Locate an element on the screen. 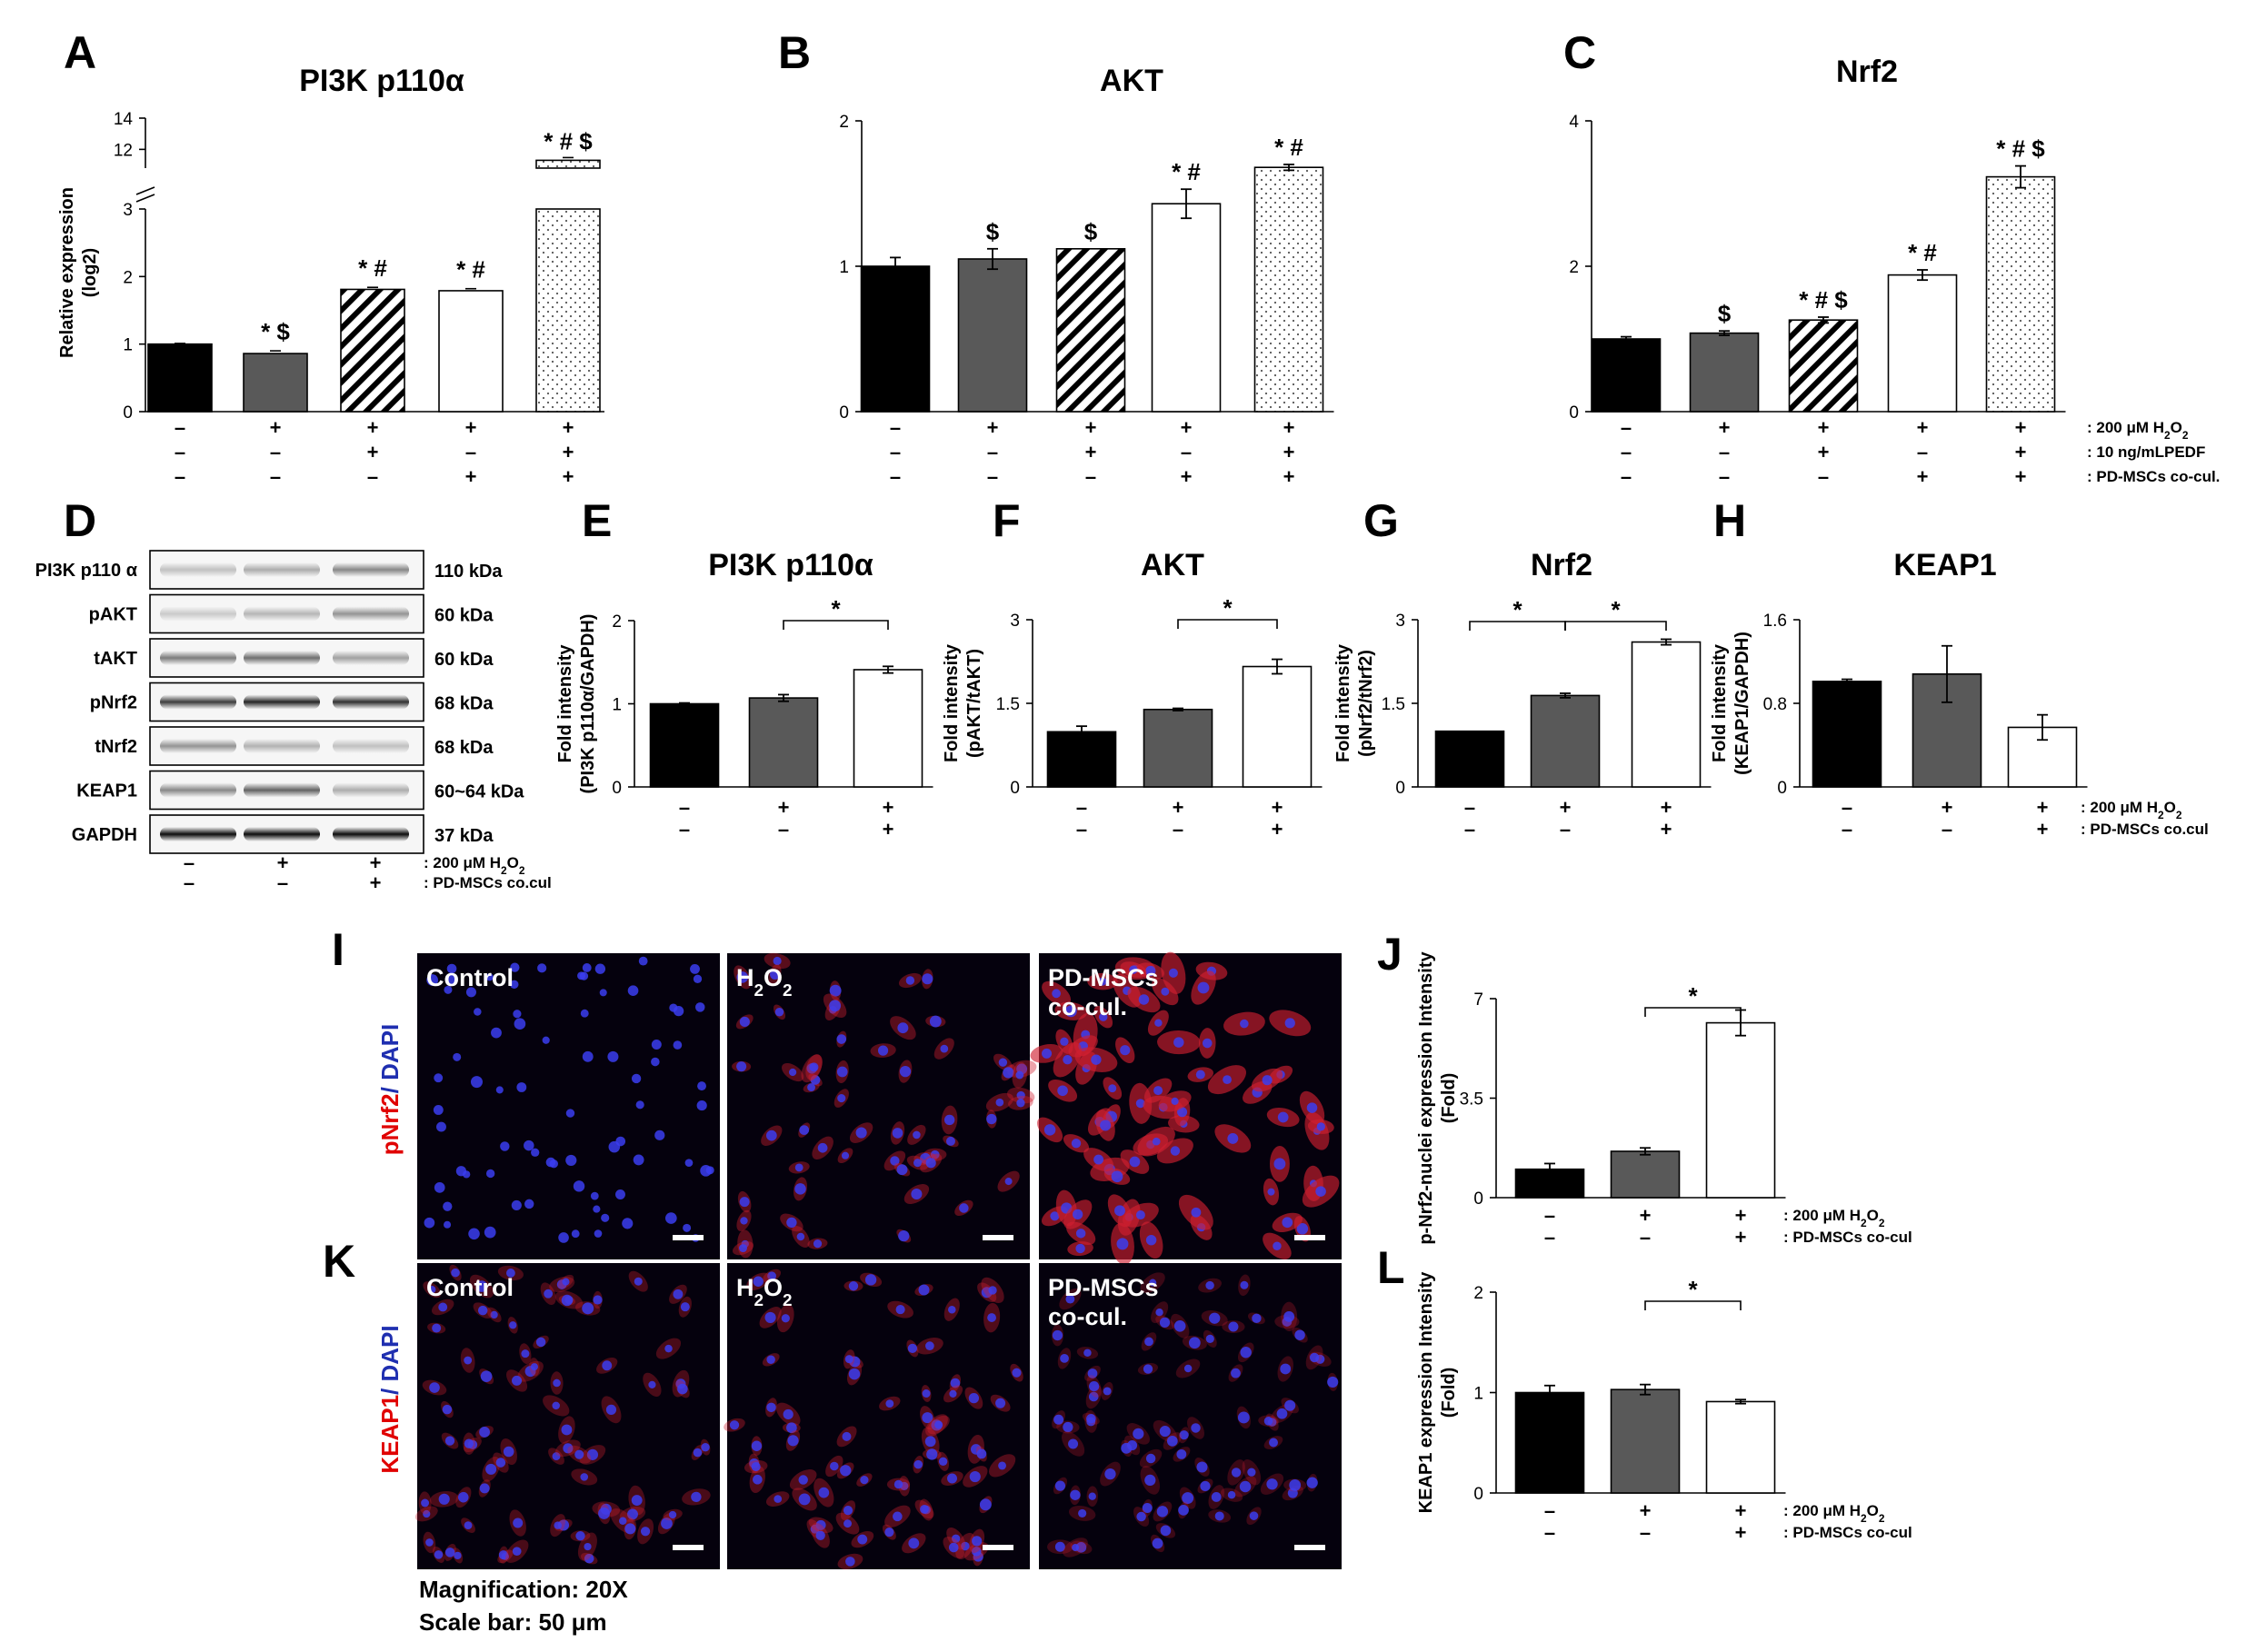 Image resolution: width=2256 pixels, height=1652 pixels. chart-title-B: AKT is located at coordinates (1131, 81).